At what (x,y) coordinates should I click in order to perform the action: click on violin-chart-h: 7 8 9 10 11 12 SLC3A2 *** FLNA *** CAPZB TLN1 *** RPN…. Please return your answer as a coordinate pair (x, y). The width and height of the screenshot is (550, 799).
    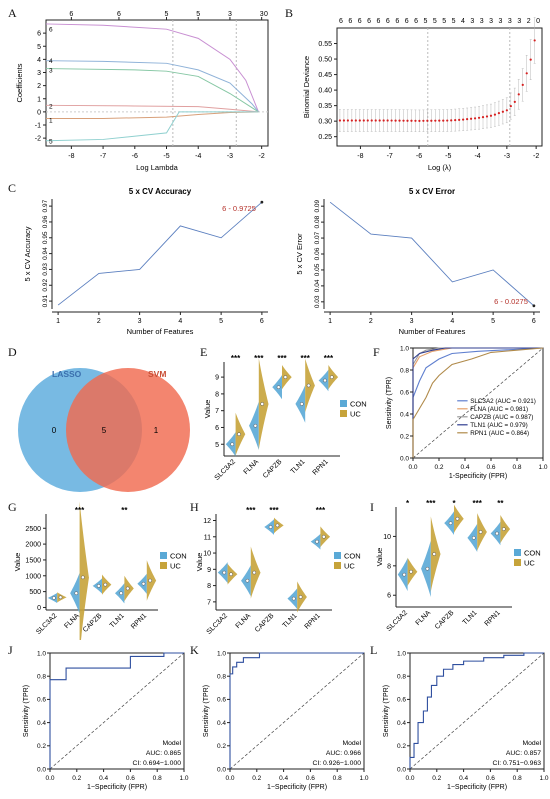
    Looking at the image, I should click on (278, 571).